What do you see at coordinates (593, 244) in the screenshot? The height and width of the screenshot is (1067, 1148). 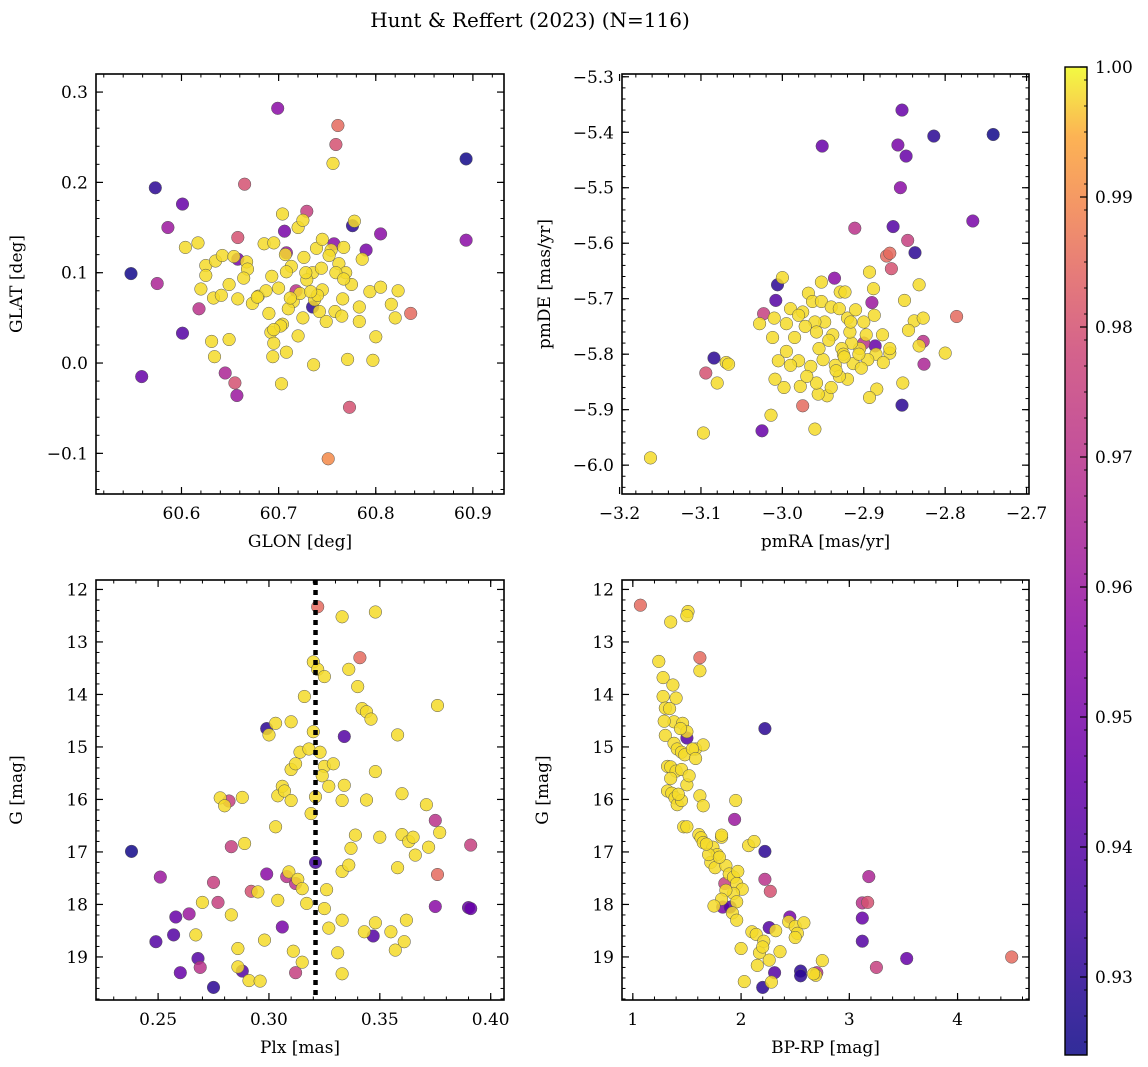 I see `y-tick-label: −5.6` at bounding box center [593, 244].